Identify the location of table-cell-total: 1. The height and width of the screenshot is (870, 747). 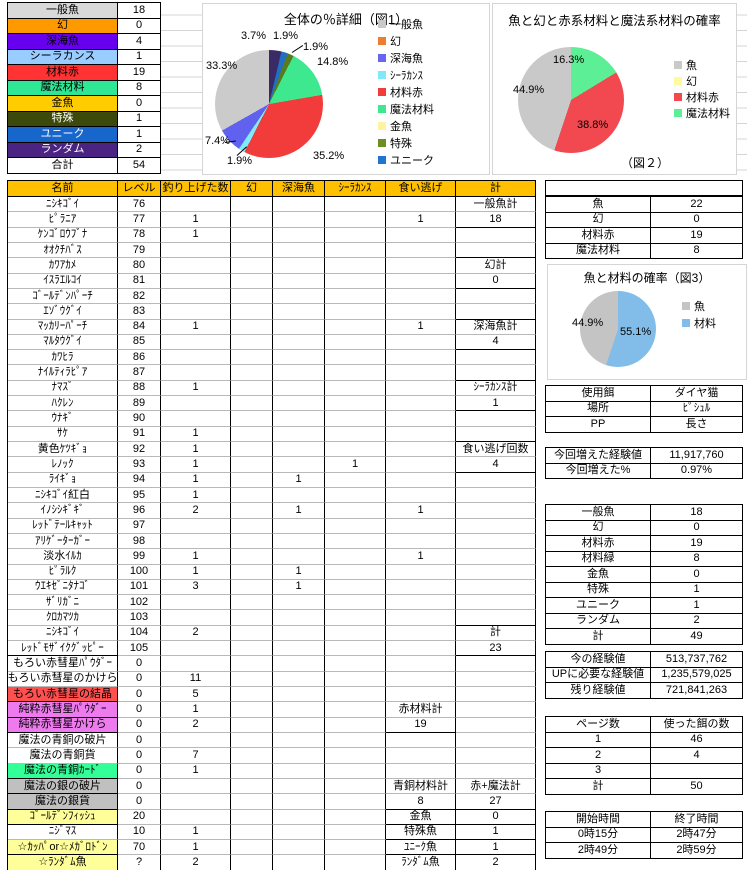
(496, 404).